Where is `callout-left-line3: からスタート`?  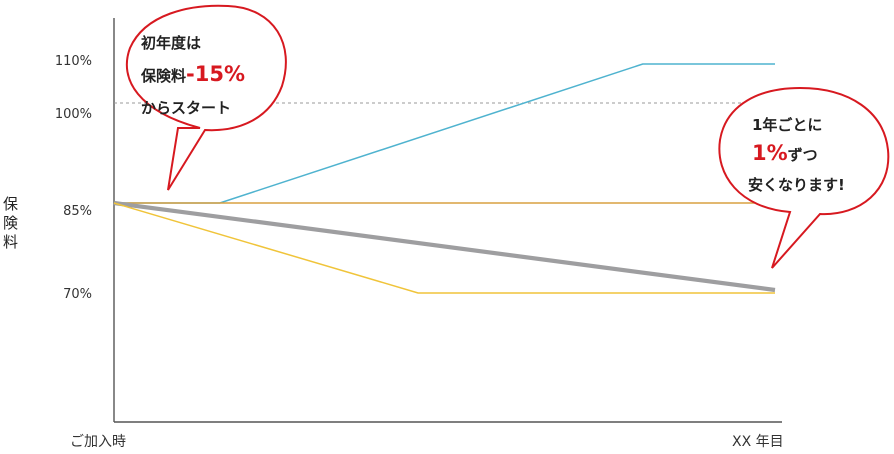 callout-left-line3: からスタート is located at coordinates (186, 108).